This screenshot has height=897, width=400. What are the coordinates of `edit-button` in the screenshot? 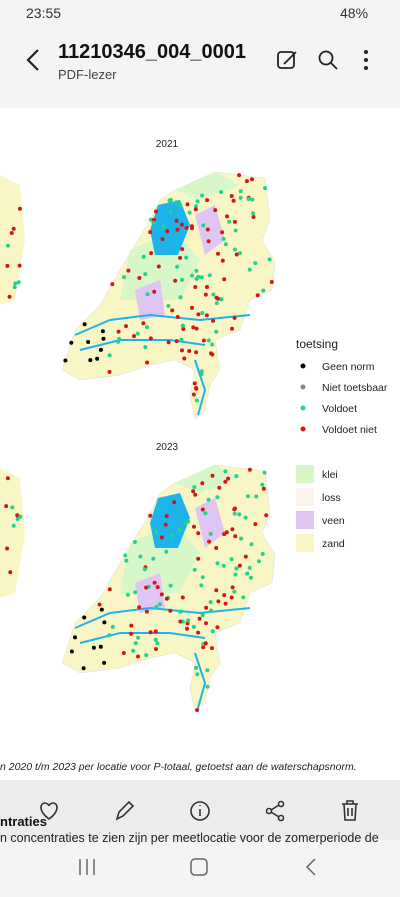 It's located at (287, 60).